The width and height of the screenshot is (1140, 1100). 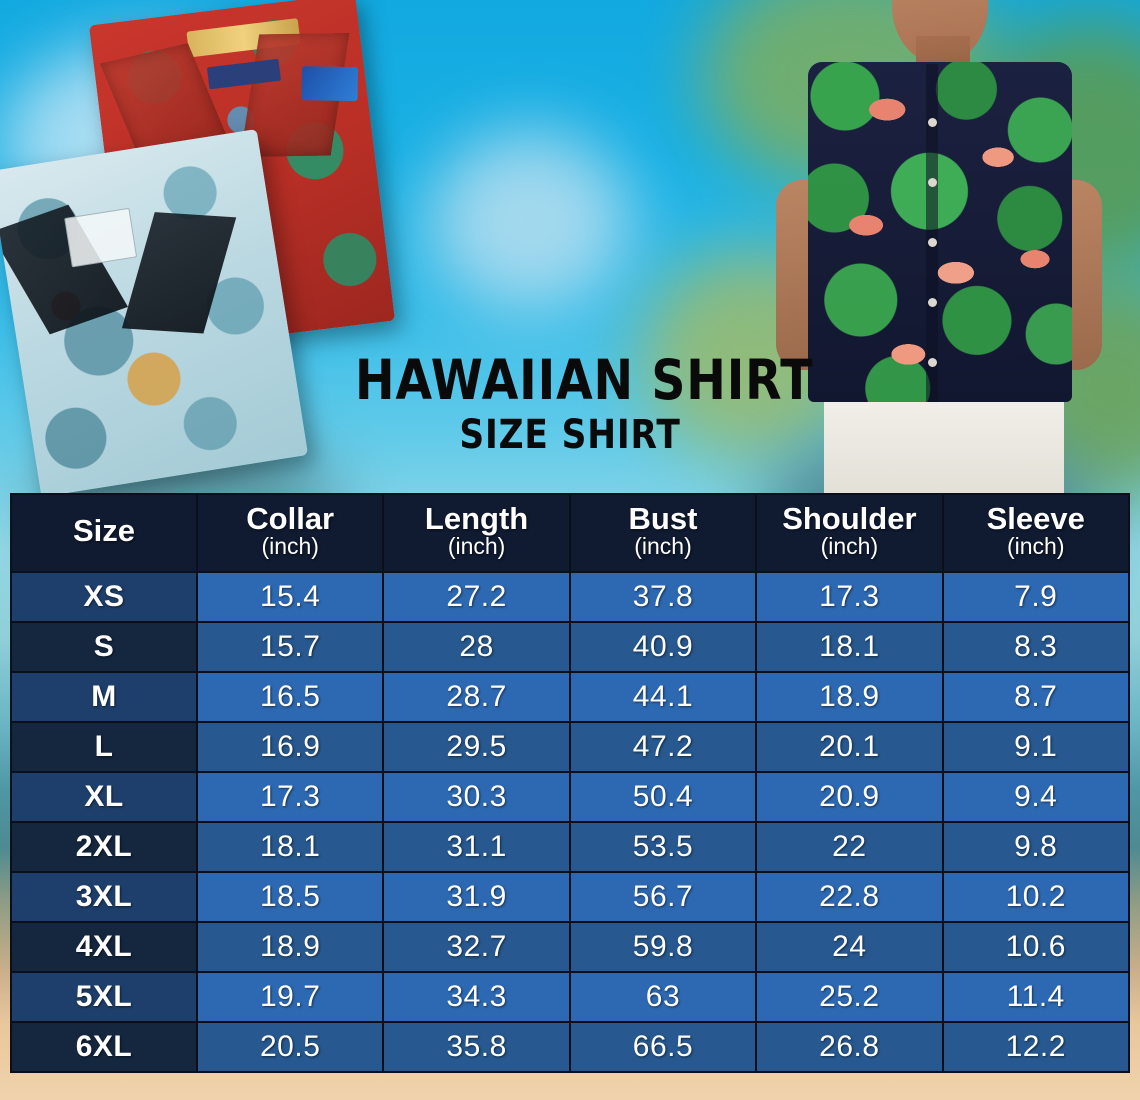 I want to click on table-row: S 15.7 28 40.9 18.1 8.3, so click(x=570, y=647).